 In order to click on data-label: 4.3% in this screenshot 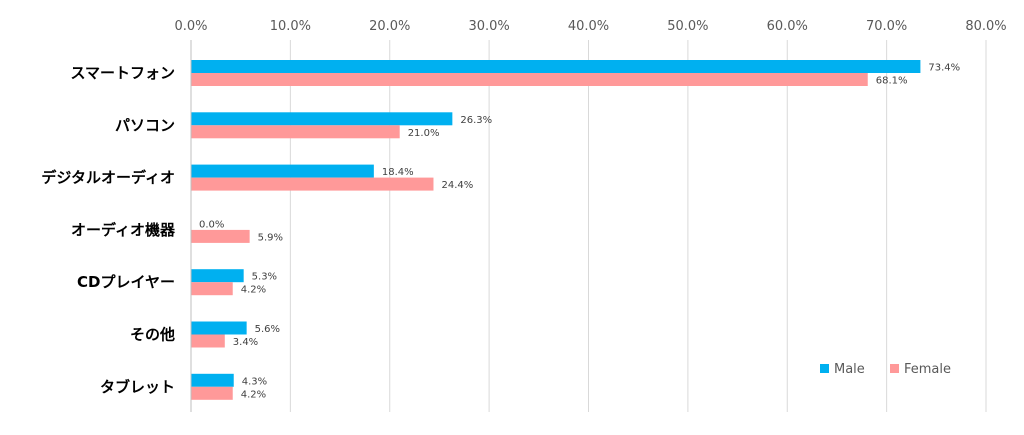, I will do `click(254, 381)`.